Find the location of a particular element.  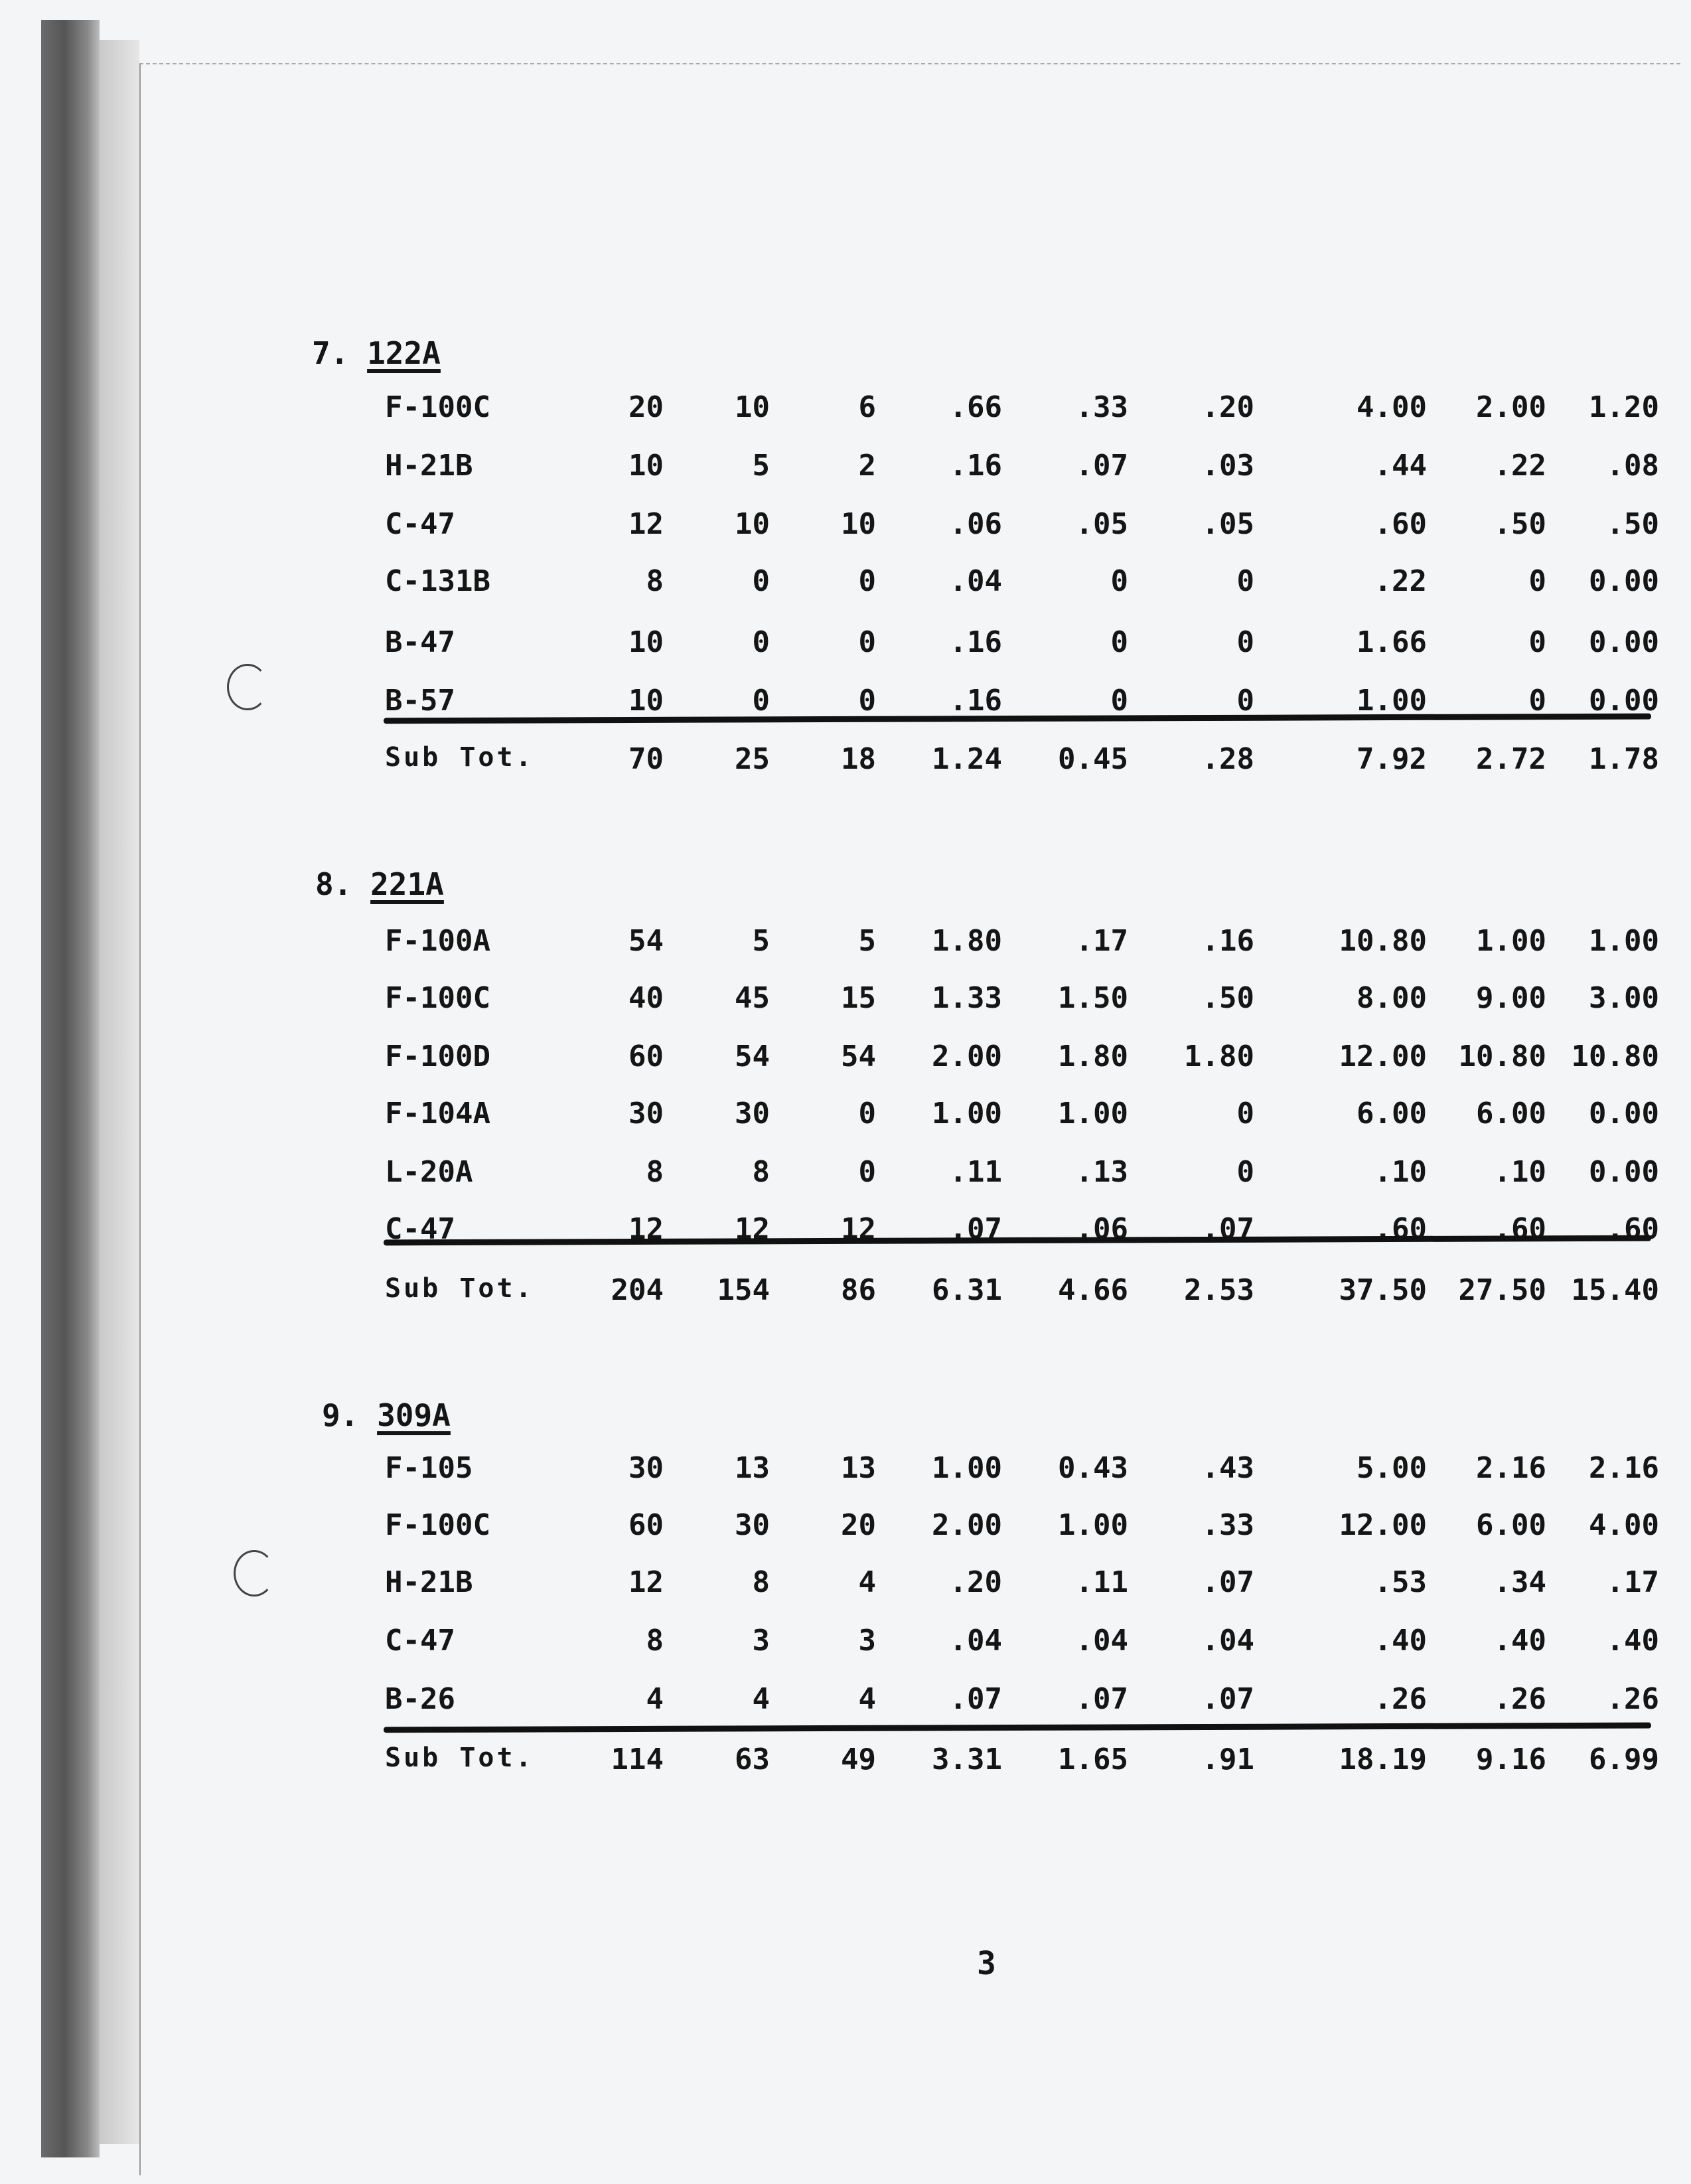

aircraft-label: C-47 is located at coordinates (420, 524).